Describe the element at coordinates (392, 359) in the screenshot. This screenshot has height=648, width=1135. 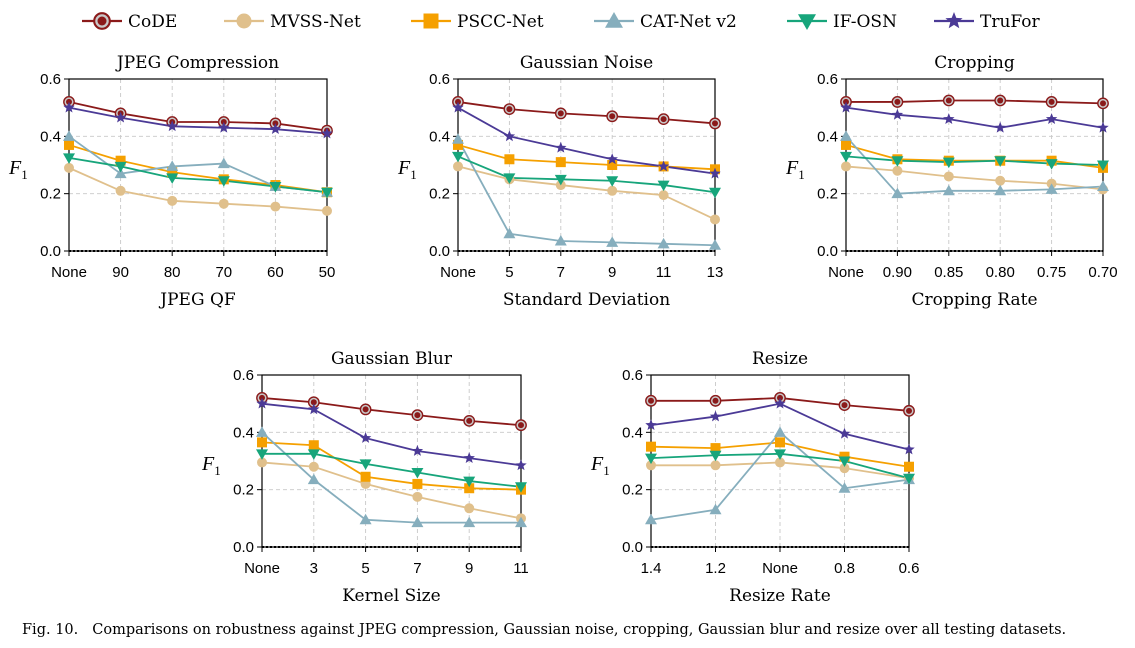
I see `chart-title: Gaussian Blur` at that location.